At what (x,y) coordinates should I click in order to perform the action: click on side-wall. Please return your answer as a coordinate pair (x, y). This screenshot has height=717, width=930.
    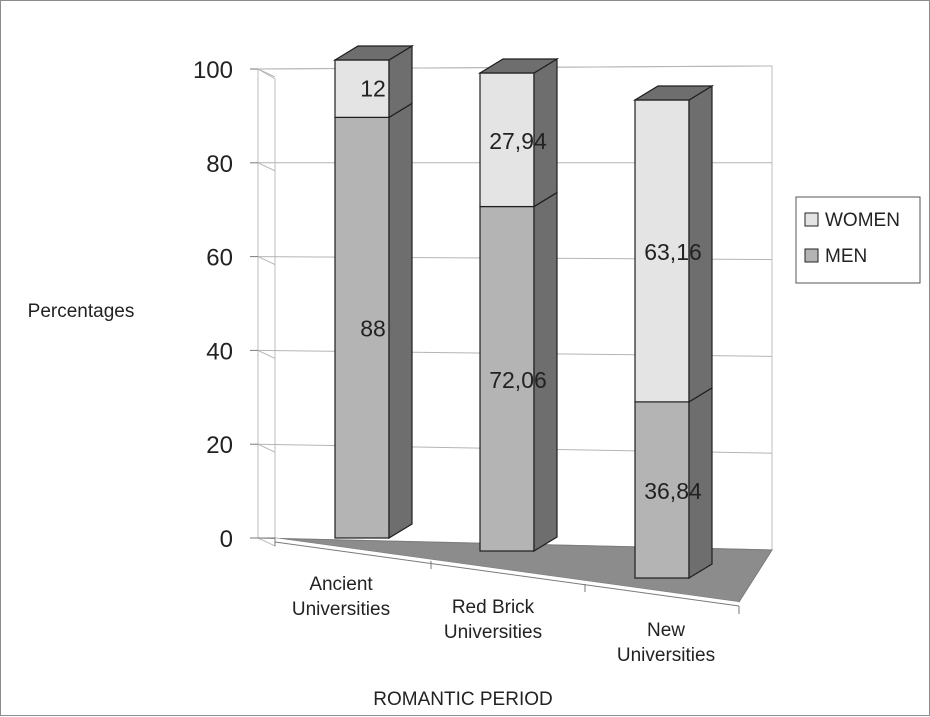
    Looking at the image, I should click on (266, 307).